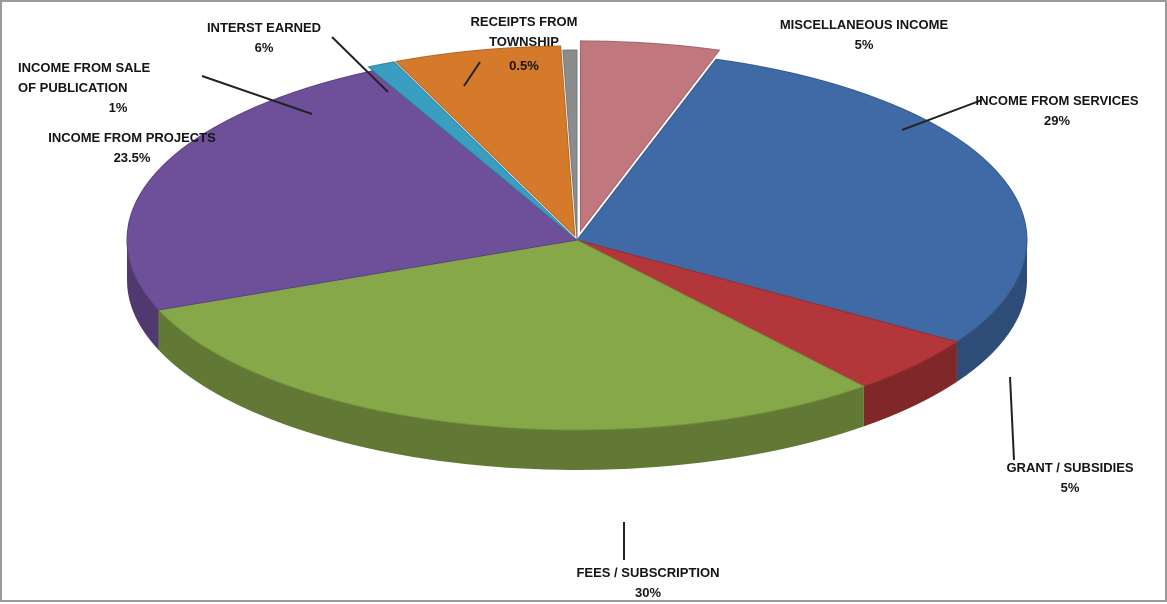 Image resolution: width=1167 pixels, height=604 pixels. Describe the element at coordinates (647, 582) in the screenshot. I see `label-fees-subscription: FEES / SUBSCRIPTION 30%` at that location.